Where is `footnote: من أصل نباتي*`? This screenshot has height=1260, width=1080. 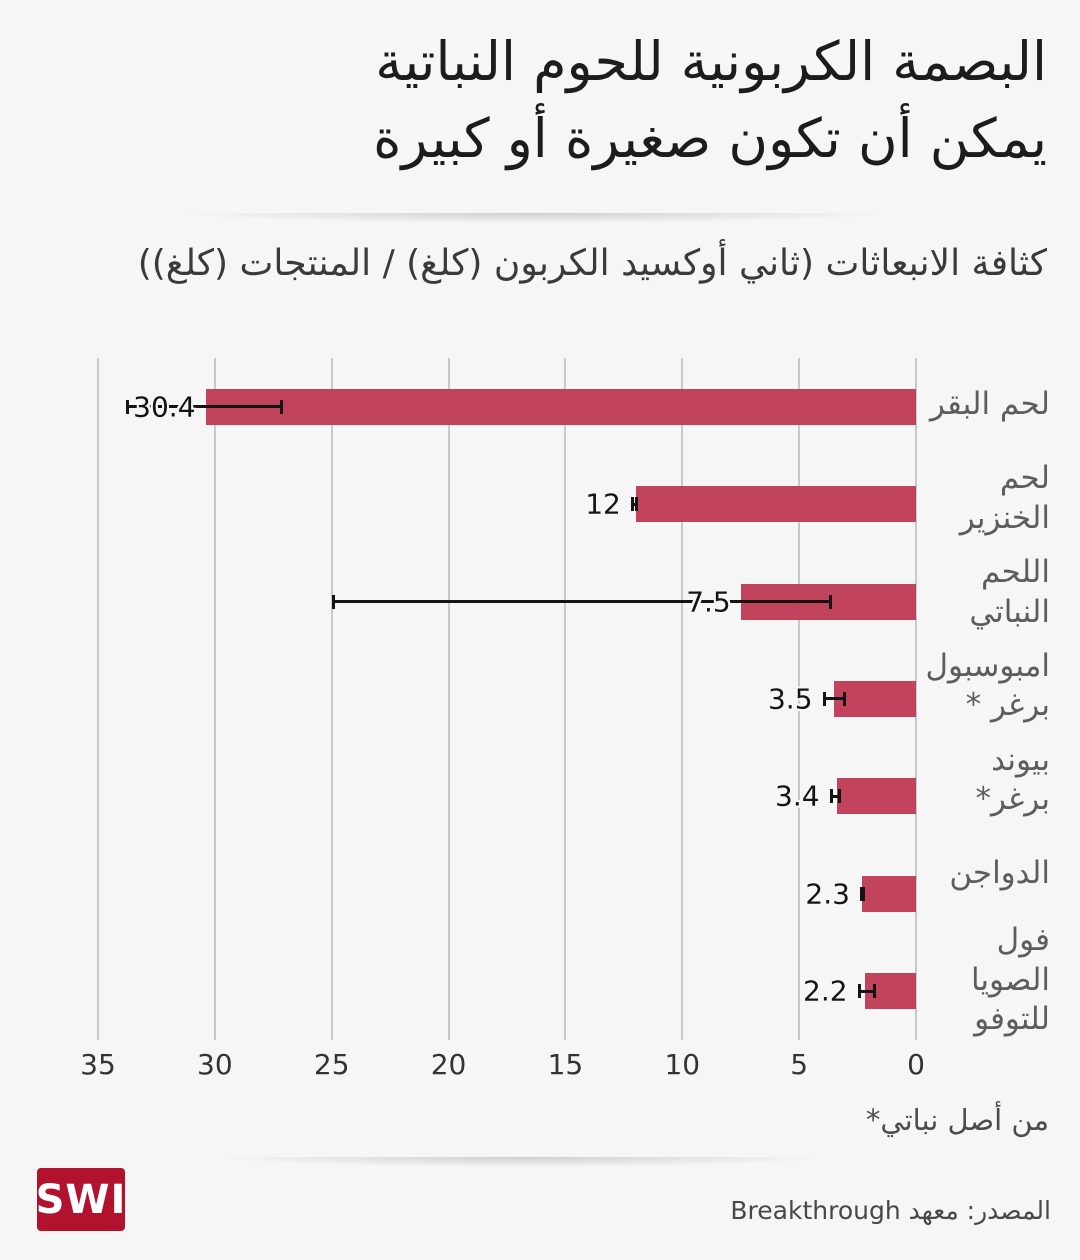 footnote: من أصل نباتي* is located at coordinates (957, 1120).